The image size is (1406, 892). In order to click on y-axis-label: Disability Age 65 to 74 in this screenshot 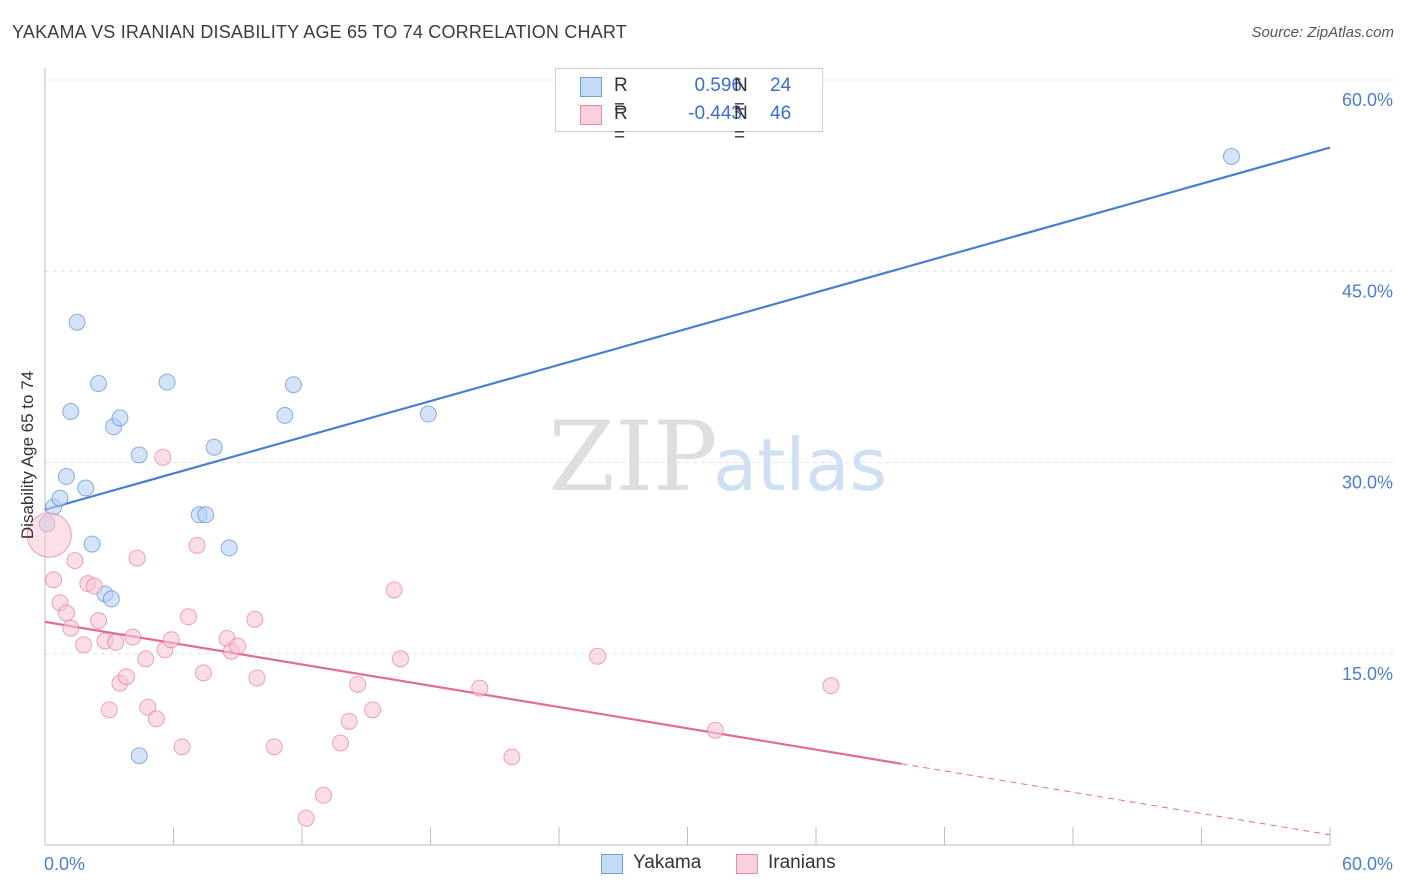, I will do `click(27, 455)`.